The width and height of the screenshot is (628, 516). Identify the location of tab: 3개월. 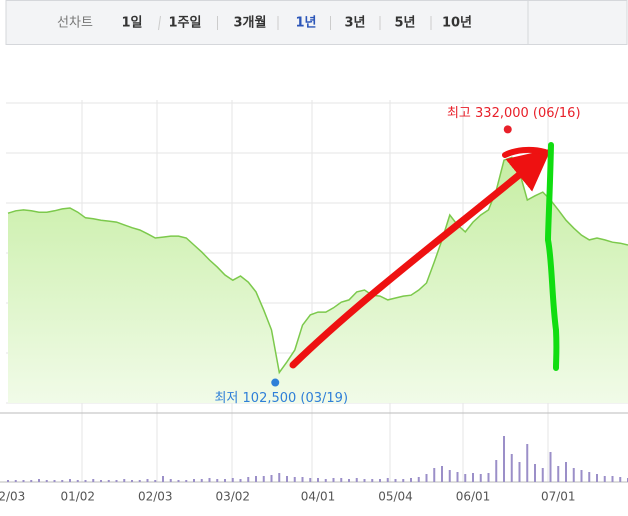
(250, 23).